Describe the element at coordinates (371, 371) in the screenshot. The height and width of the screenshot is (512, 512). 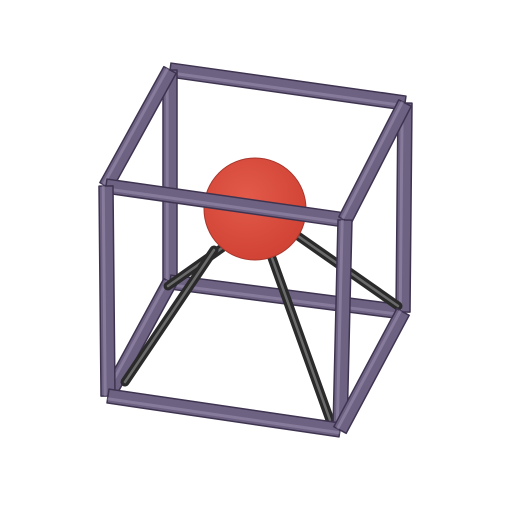
I see `frame-bar-bottom-right` at that location.